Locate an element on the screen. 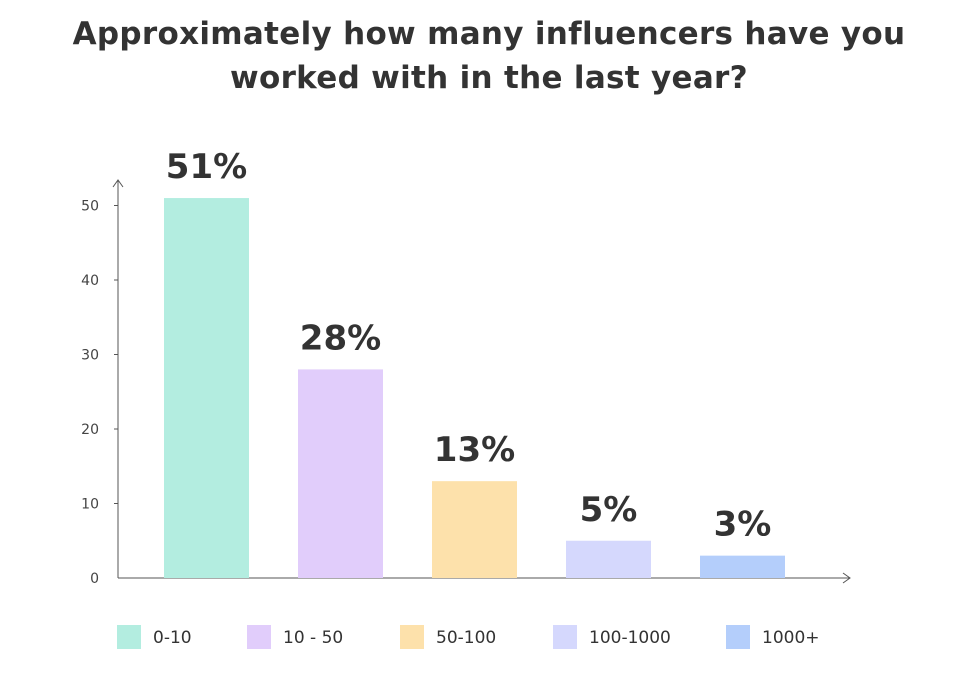 The height and width of the screenshot is (677, 978). y-axis-arrow-icon is located at coordinates (118, 183).